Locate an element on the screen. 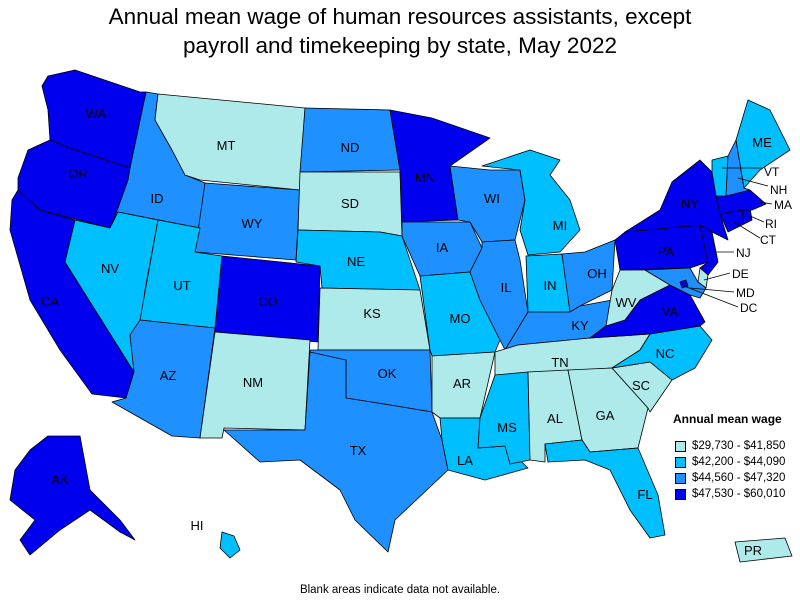  label-ct: CT is located at coordinates (768, 240).